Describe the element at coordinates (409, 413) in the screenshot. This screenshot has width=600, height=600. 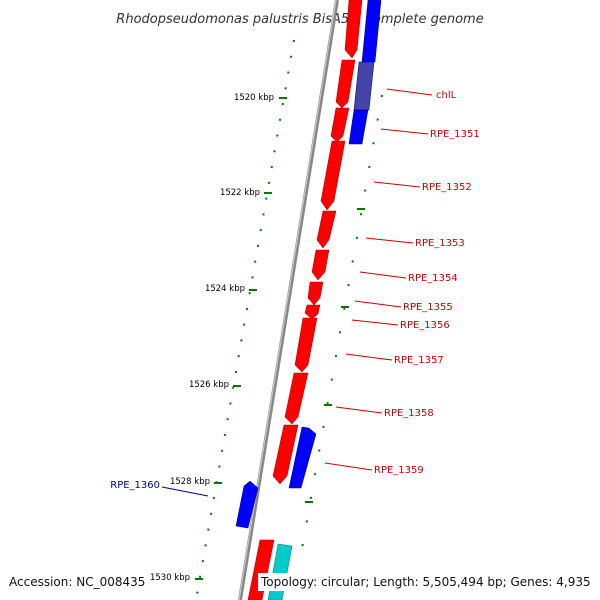
I see `gene-label-RPE_1358: RPE_1358` at that location.